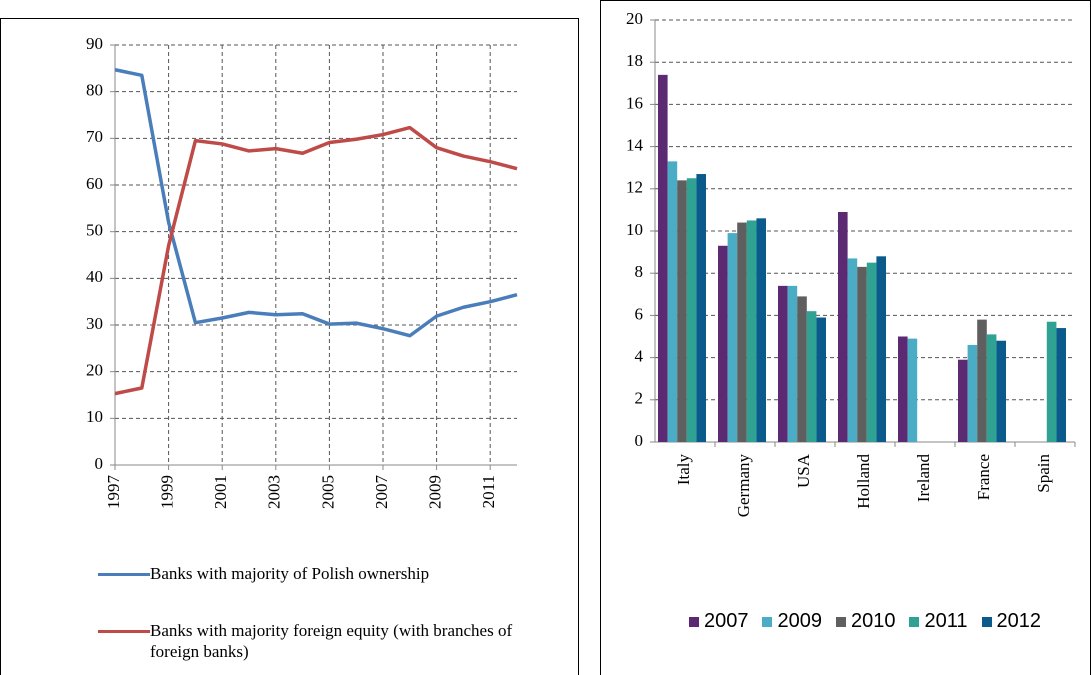 This screenshot has width=1091, height=675. I want to click on legend-item: 2010, so click(865, 621).